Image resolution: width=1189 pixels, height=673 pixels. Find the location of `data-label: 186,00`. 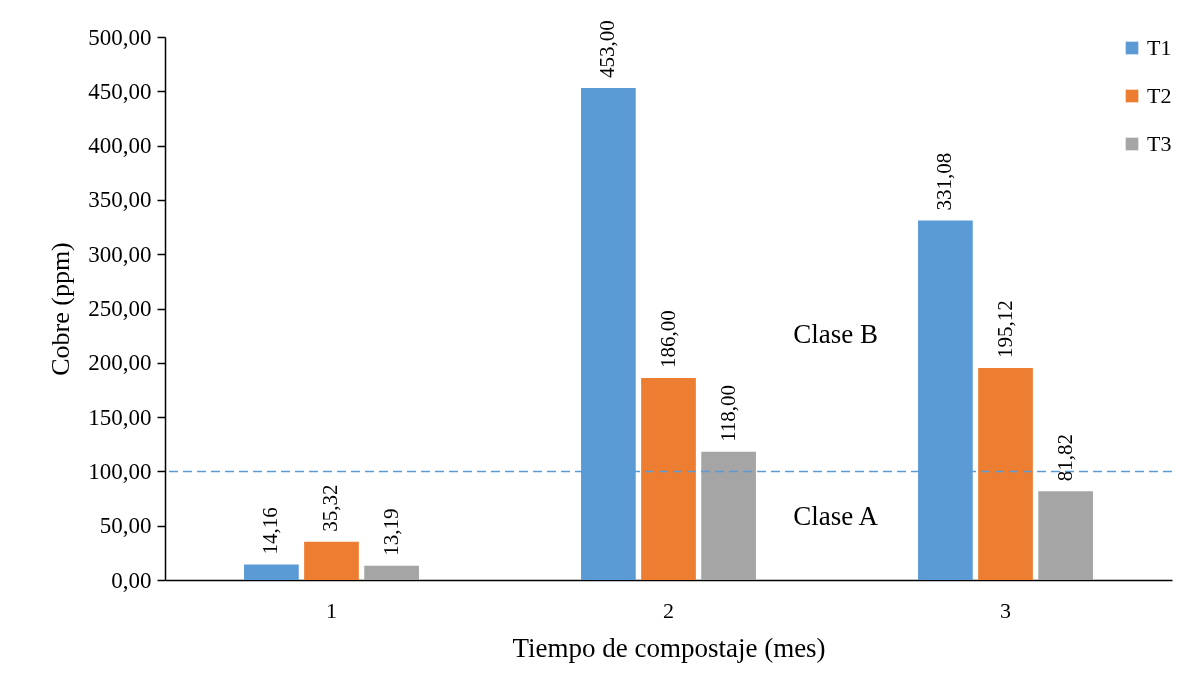

data-label: 186,00 is located at coordinates (667, 339).